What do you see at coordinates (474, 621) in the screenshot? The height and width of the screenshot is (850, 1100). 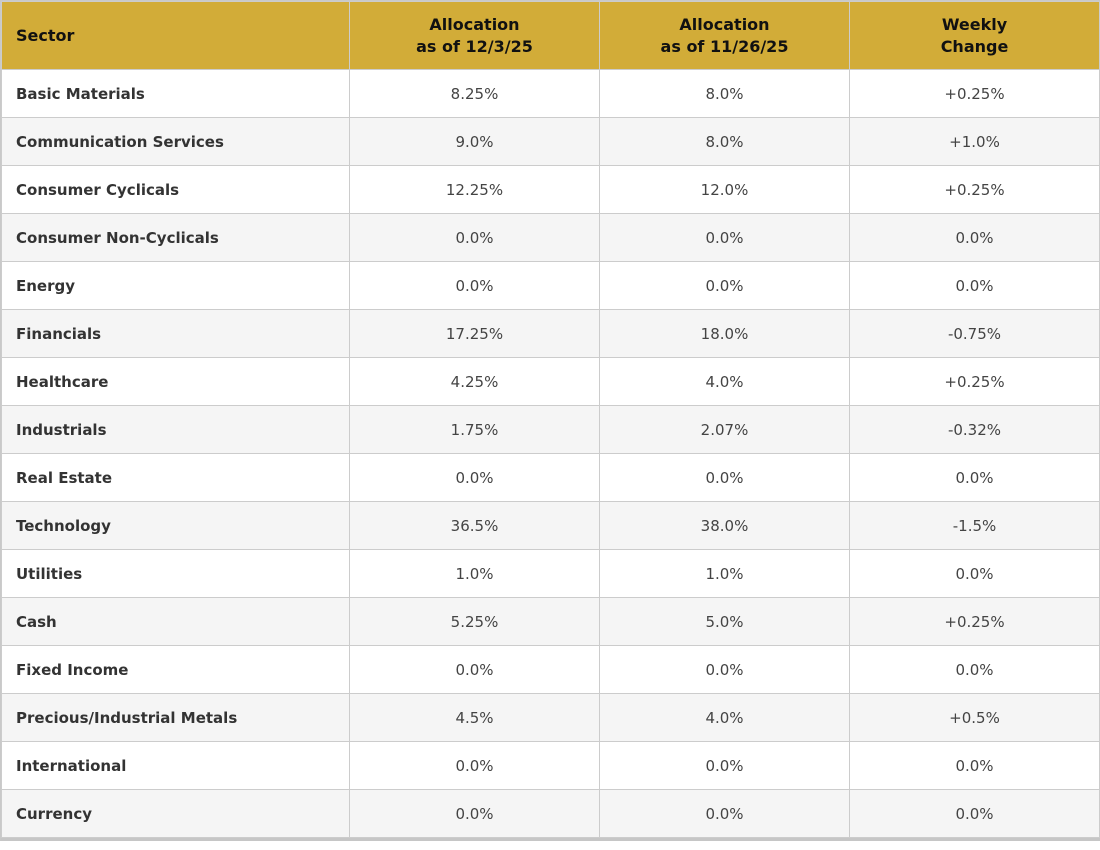 I see `allocation-current-cell: 5.25%` at bounding box center [474, 621].